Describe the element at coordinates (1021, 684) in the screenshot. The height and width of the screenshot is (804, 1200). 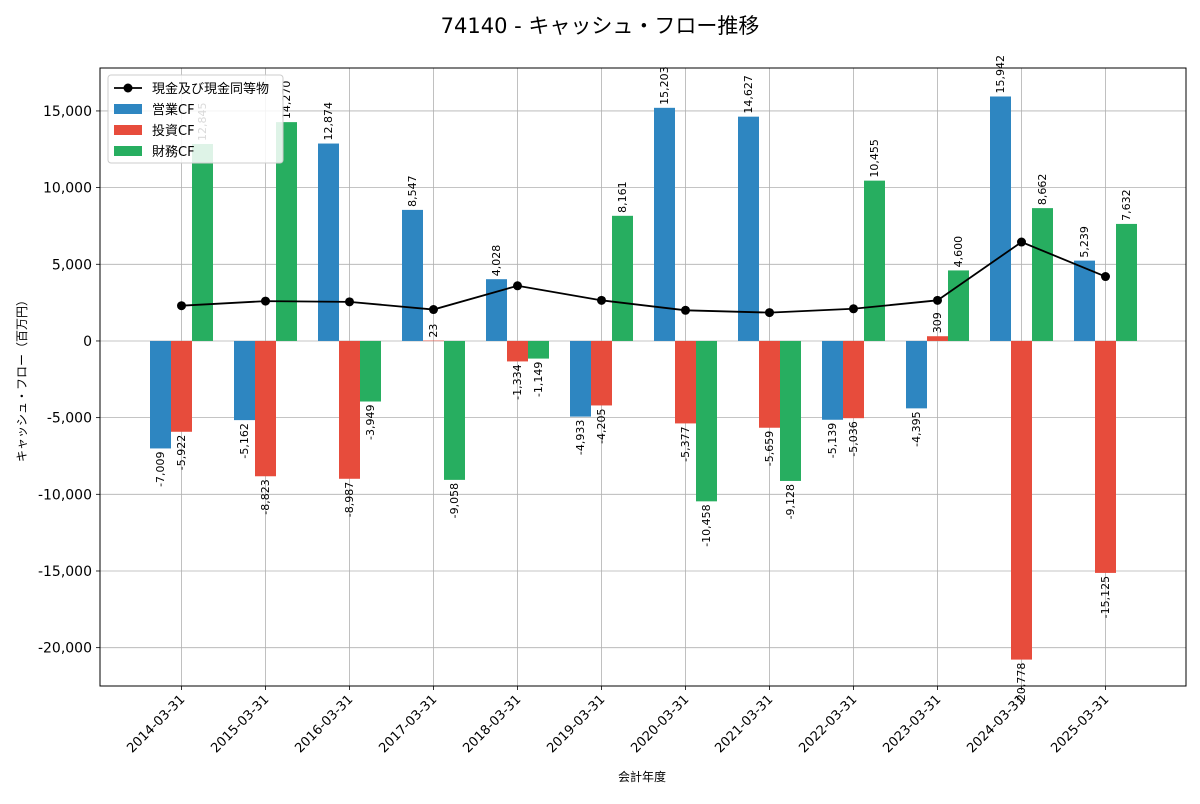
I see `bar-value-label: -20,778` at that location.